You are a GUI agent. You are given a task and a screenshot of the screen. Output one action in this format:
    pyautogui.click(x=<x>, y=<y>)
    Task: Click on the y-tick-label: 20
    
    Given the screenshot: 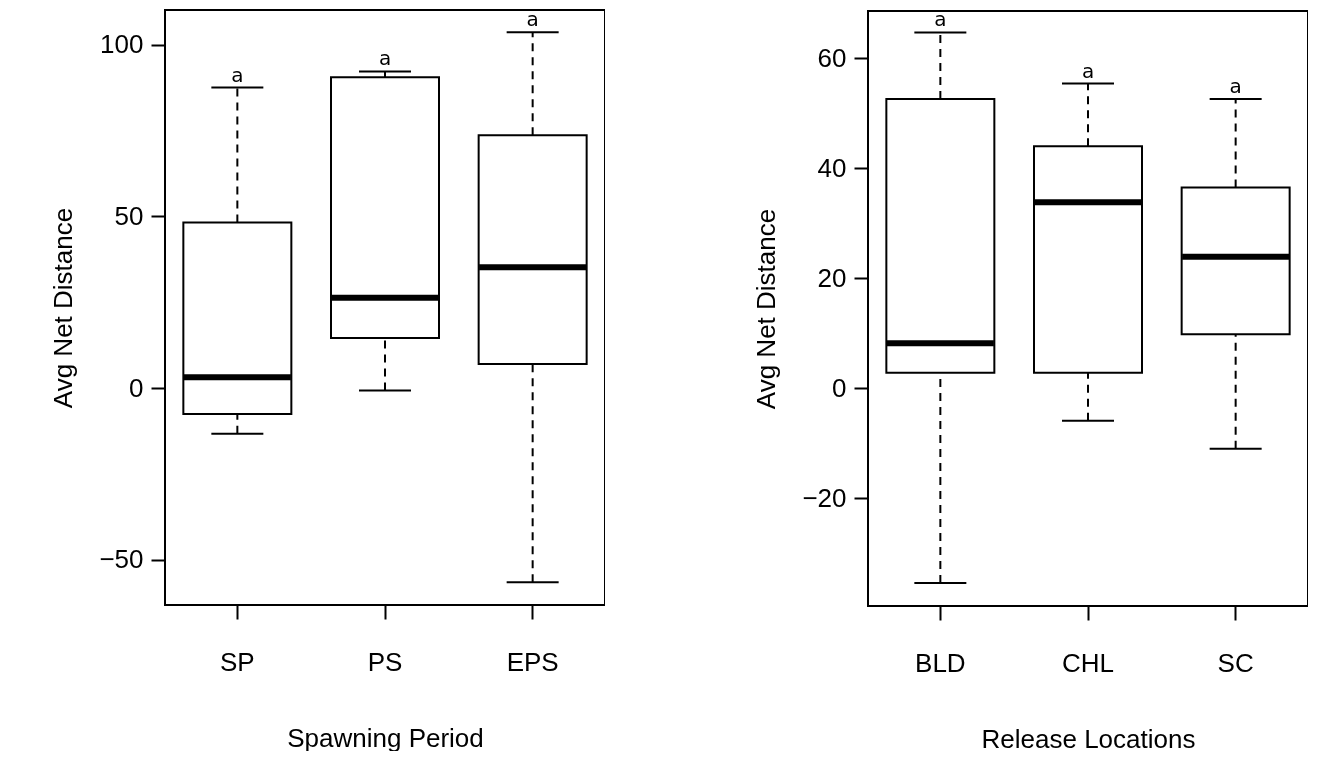 What is the action you would take?
    pyautogui.click(x=832, y=277)
    